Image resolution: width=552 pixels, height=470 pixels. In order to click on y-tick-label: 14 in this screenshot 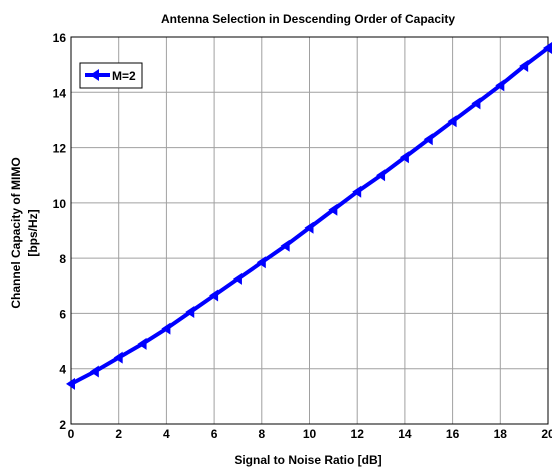, I will do `click(60, 93)`.